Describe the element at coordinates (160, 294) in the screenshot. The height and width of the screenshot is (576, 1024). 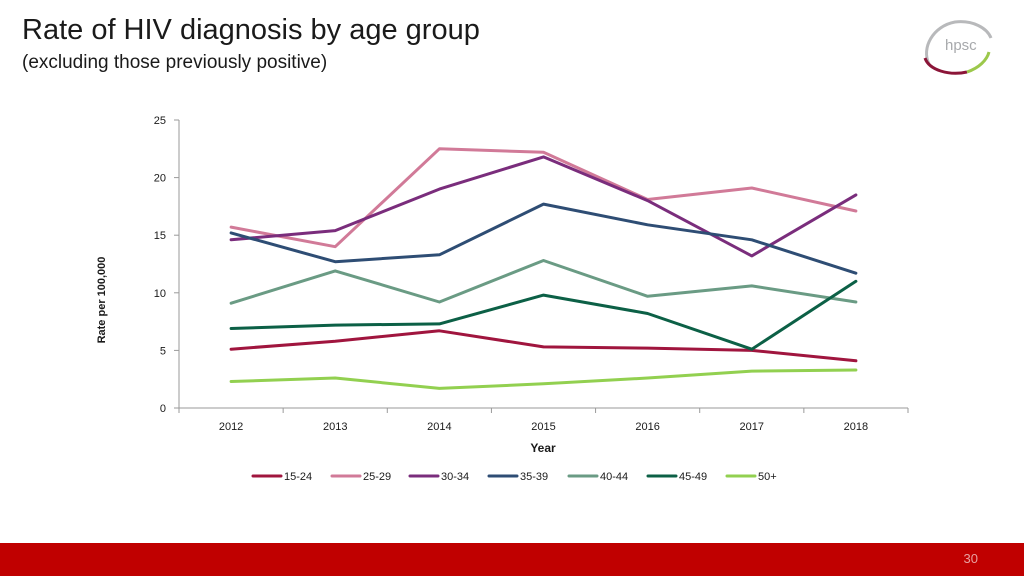
I see `y-tick-label: 10` at that location.